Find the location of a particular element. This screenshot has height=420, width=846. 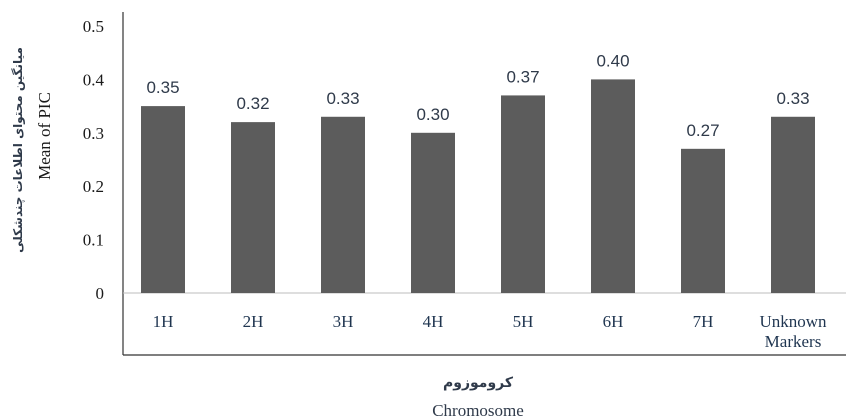

data-label: 0.37 is located at coordinates (522, 76).